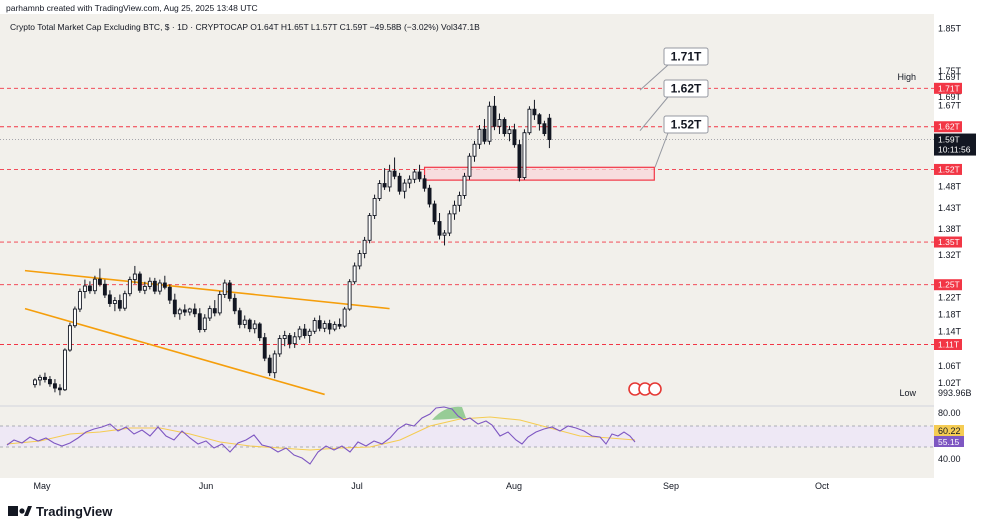  I want to click on high-value: 1.69T, so click(950, 77).